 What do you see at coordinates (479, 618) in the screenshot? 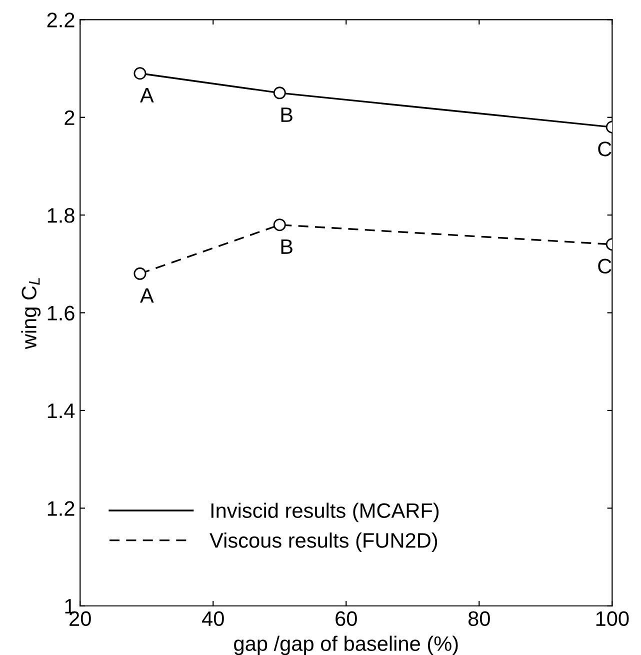
I see `x-tick-label: 80` at bounding box center [479, 618].